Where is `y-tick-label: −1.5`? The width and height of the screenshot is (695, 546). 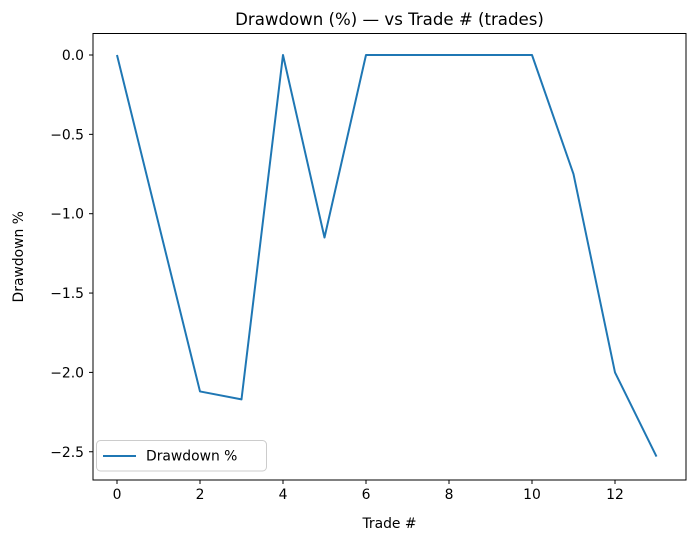
y-tick-label: −1.5 is located at coordinates (67, 294).